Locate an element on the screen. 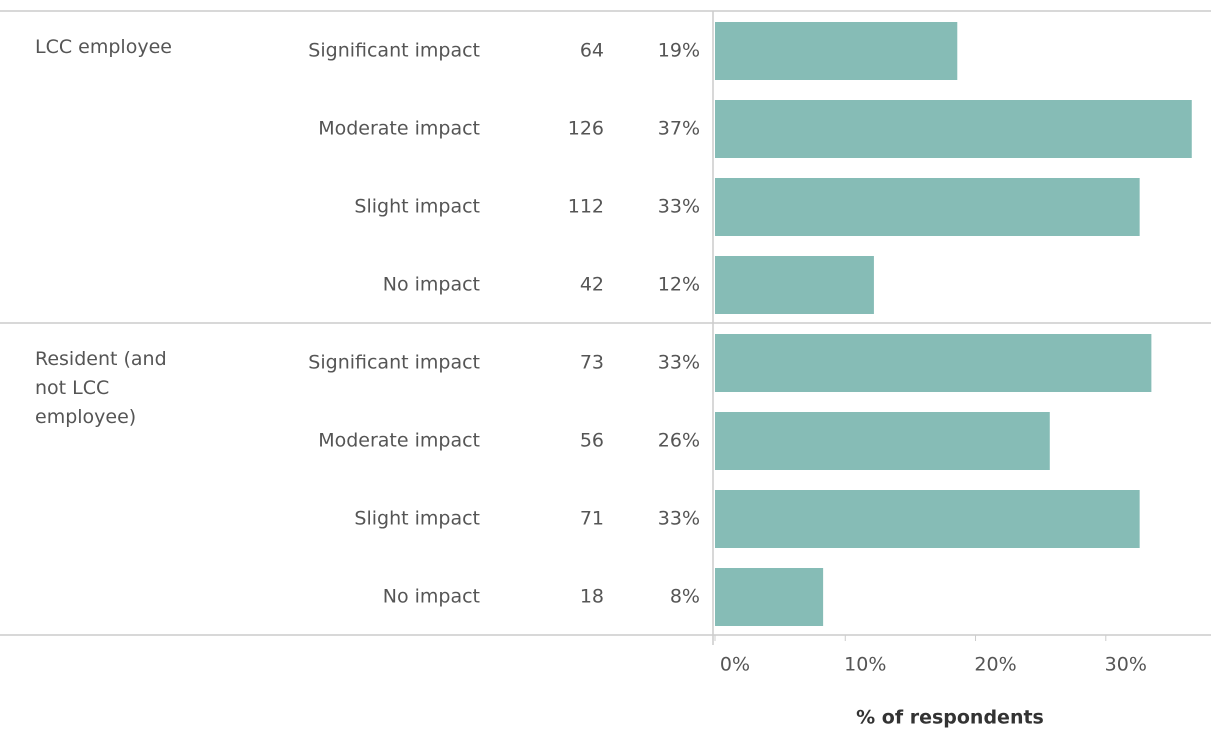  percent-label: 8% is located at coordinates (685, 597).